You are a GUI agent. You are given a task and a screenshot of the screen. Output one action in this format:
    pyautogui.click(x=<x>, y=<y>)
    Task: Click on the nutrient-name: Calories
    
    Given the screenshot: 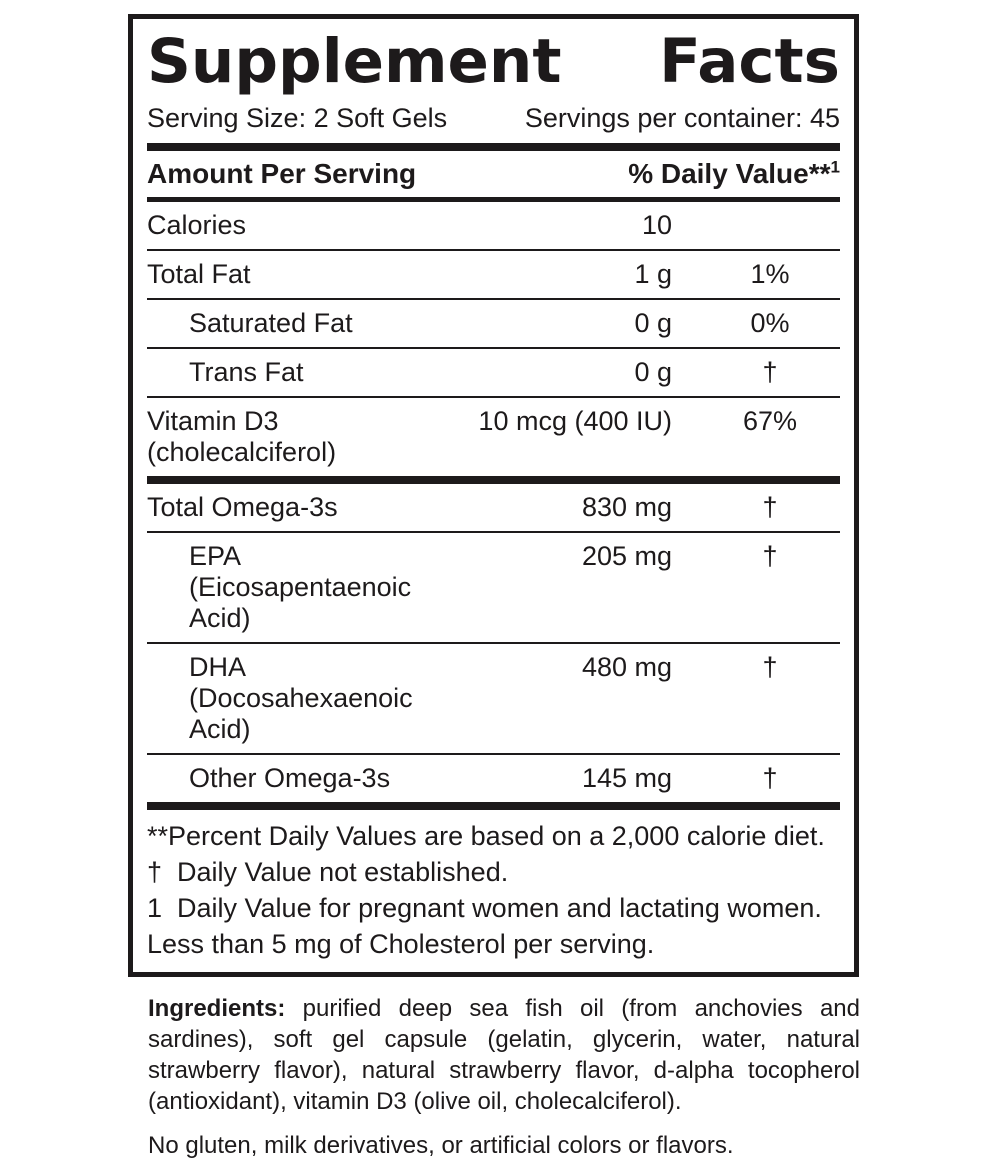 What is the action you would take?
    pyautogui.click(x=298, y=225)
    